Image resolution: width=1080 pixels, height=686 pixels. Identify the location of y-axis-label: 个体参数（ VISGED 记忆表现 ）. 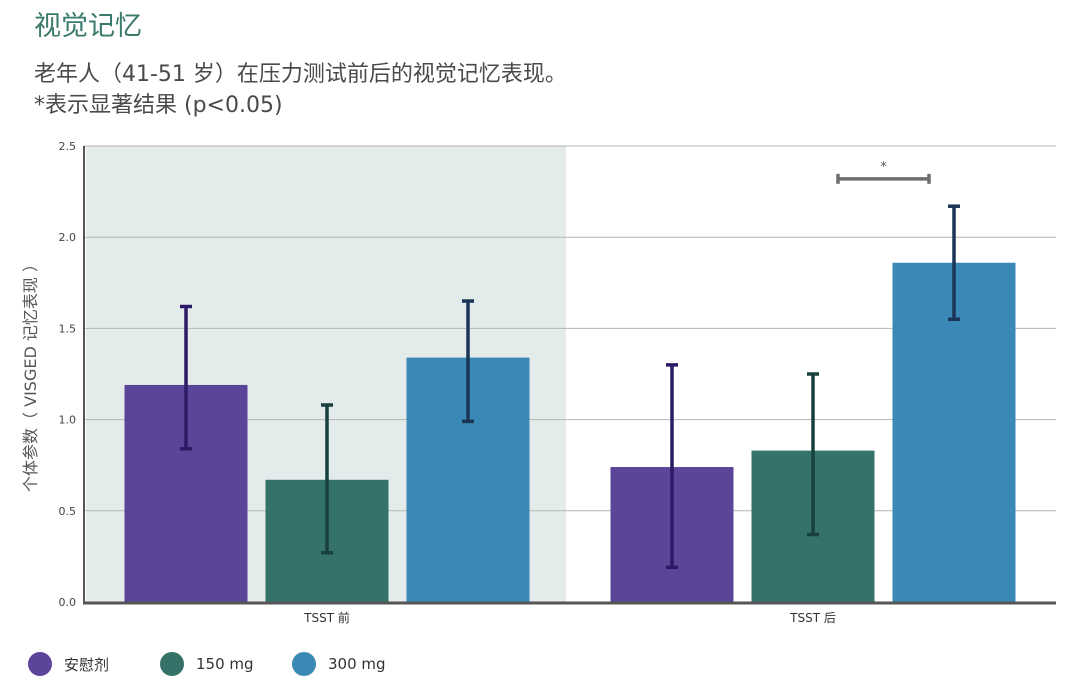
(30, 374).